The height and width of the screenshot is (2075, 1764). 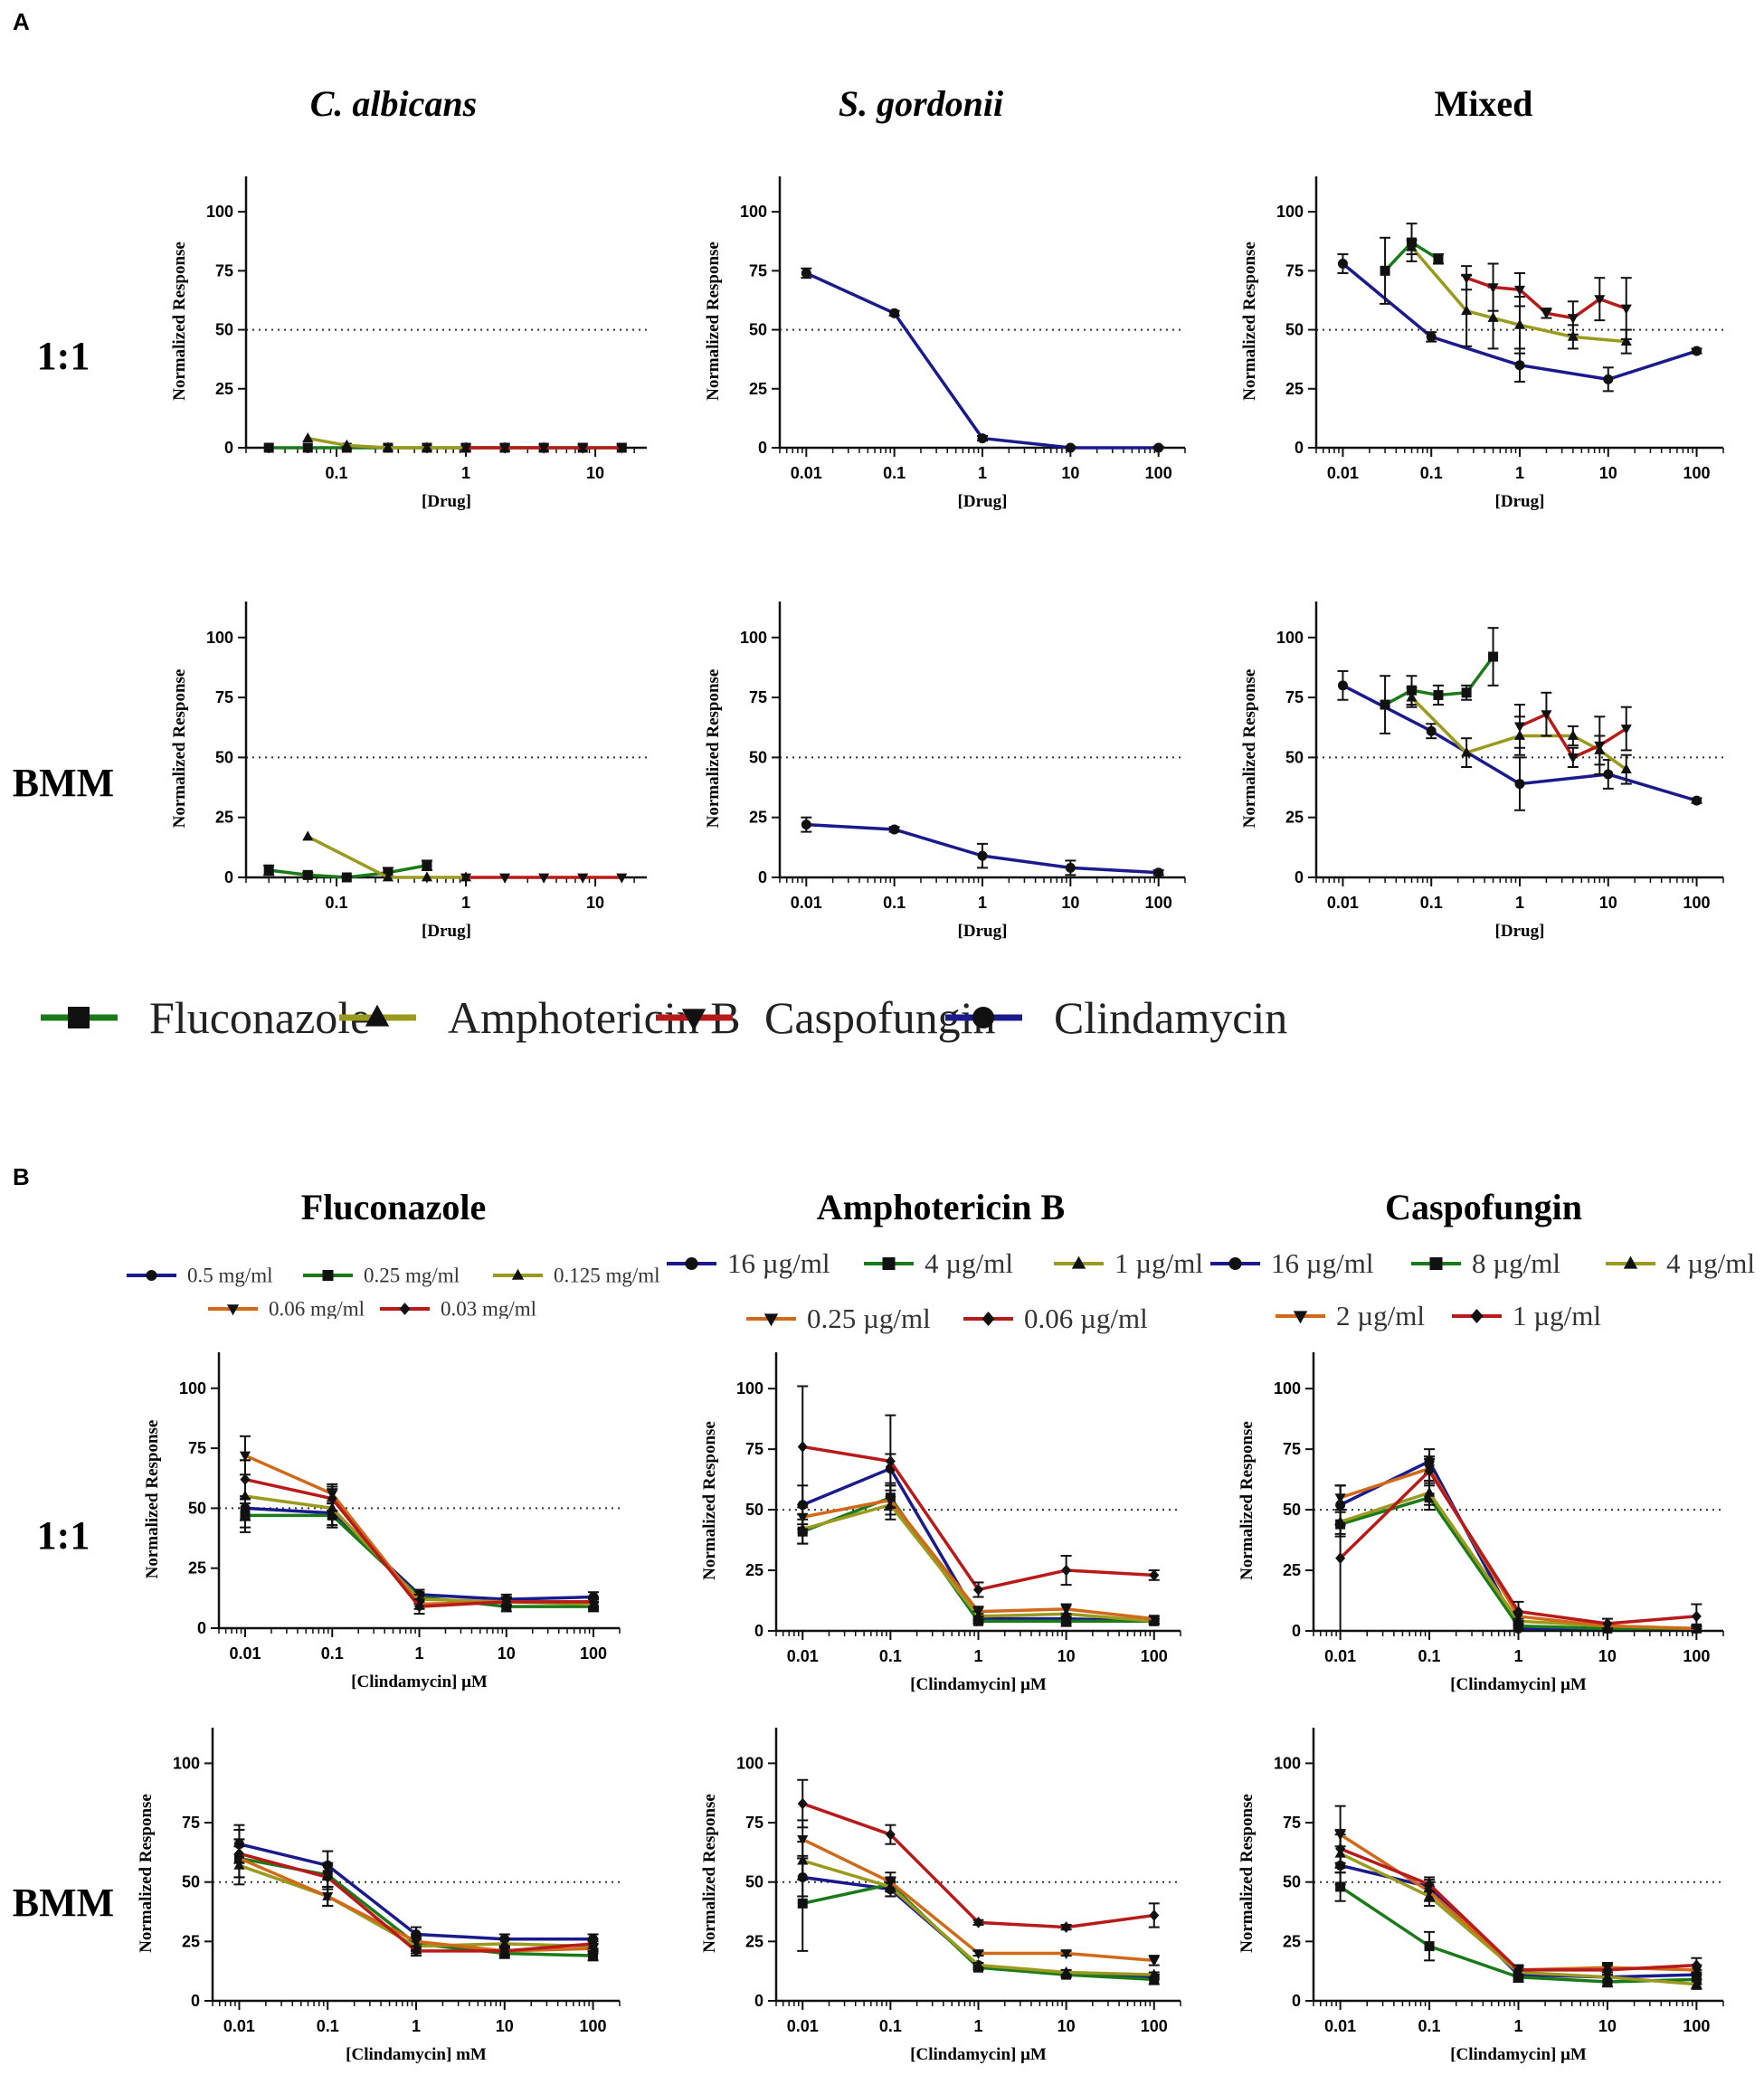 What do you see at coordinates (1526, 1316) in the screenshot?
I see `legend-item-1-g-ml: 1 µg/ml` at bounding box center [1526, 1316].